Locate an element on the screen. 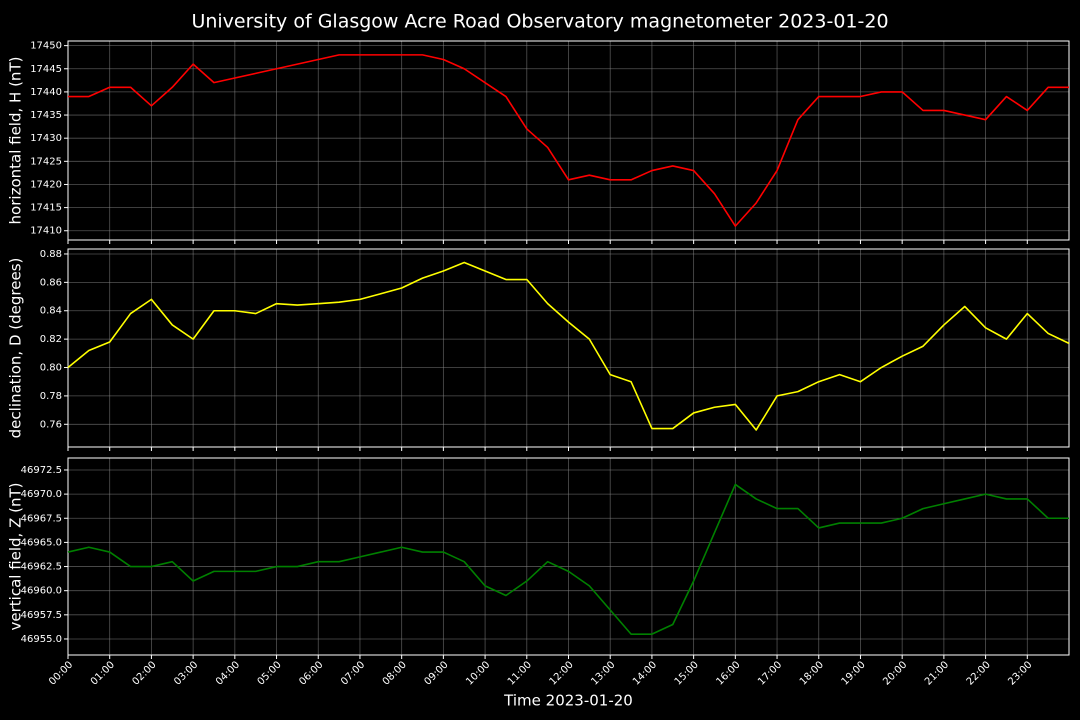 The height and width of the screenshot is (720, 1080). y-tick-label: 0.76 is located at coordinates (51, 424).